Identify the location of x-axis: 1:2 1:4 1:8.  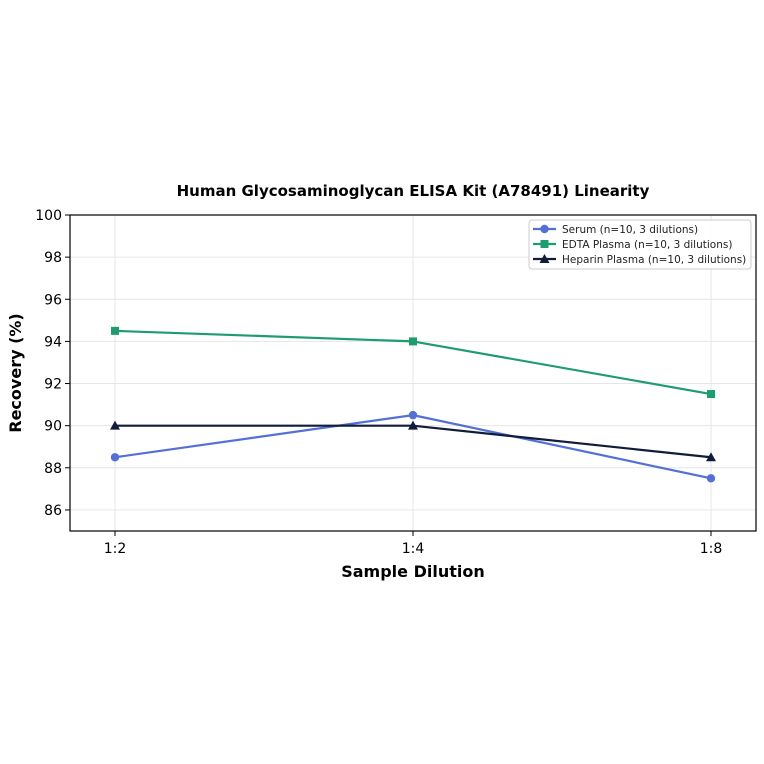
(413, 544).